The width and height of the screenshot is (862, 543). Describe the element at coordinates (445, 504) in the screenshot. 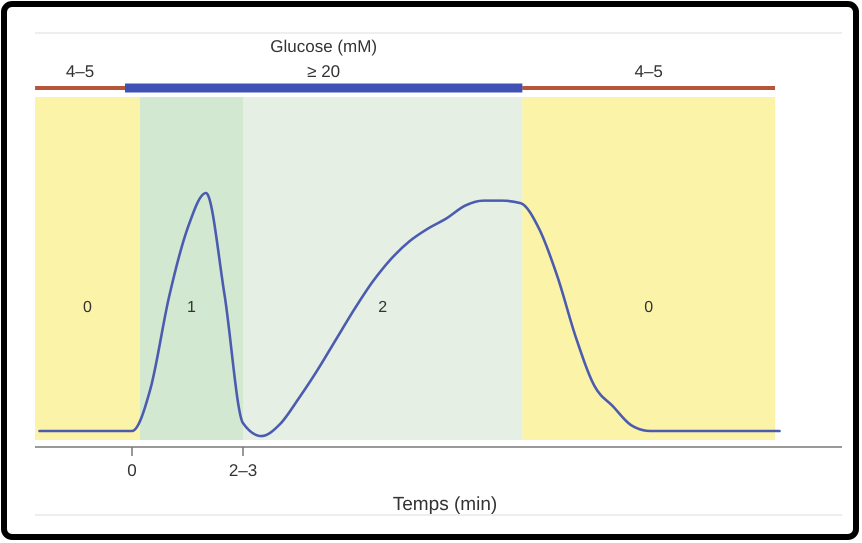

I see `x-axis-title: Temps (min)` at that location.